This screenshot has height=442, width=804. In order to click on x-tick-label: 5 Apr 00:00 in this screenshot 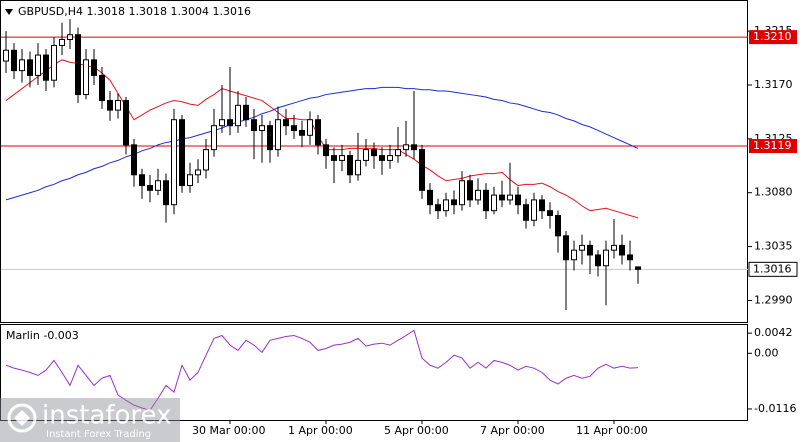, I will do `click(416, 430)`.